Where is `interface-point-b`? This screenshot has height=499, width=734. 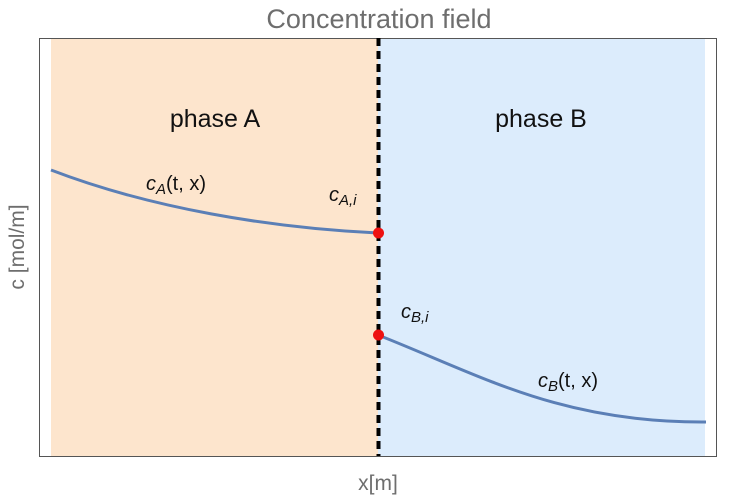 interface-point-b is located at coordinates (378, 335).